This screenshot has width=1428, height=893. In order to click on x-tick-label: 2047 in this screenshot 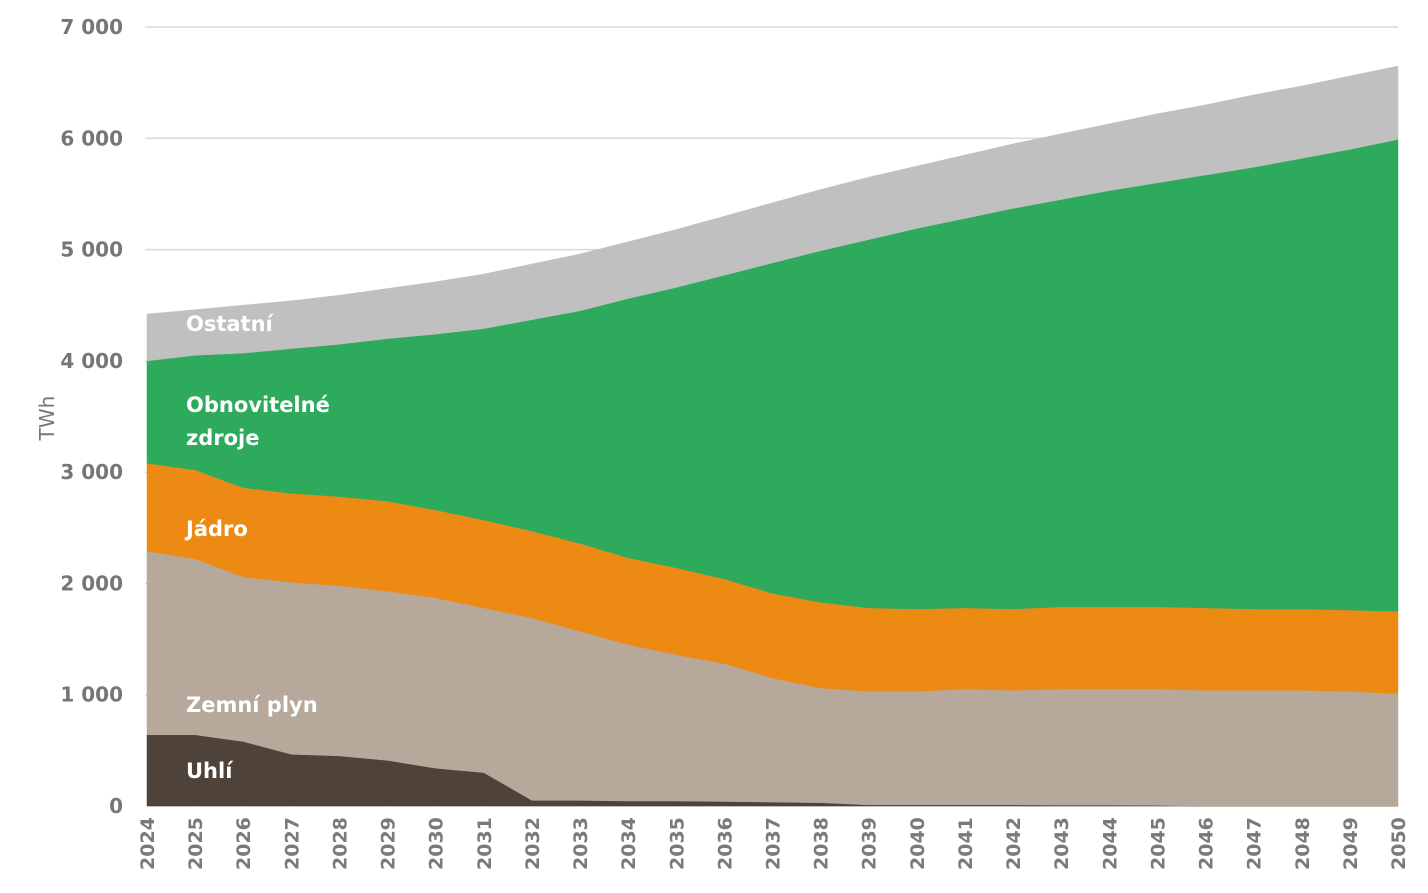, I will do `click(1255, 843)`.